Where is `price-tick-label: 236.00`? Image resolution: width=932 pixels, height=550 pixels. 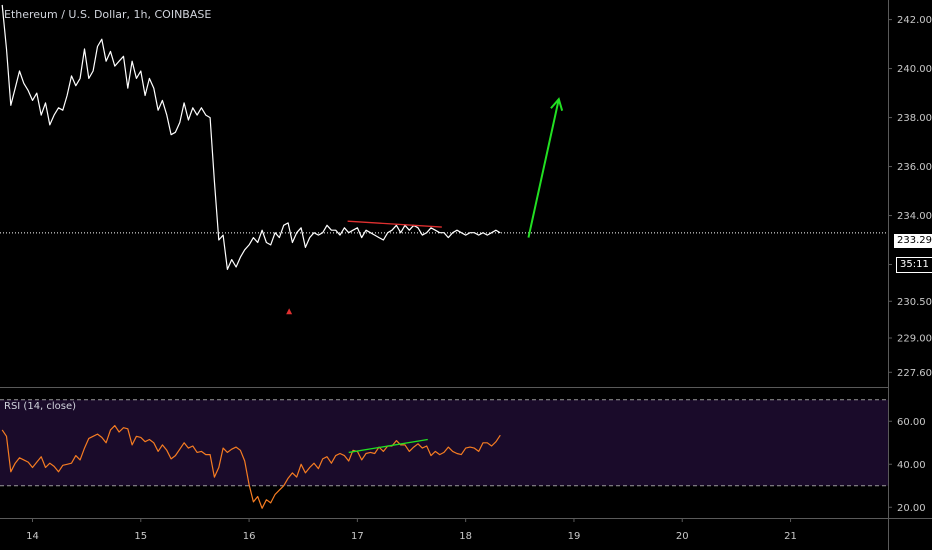
price-tick-label: 236.00 is located at coordinates (914, 167).